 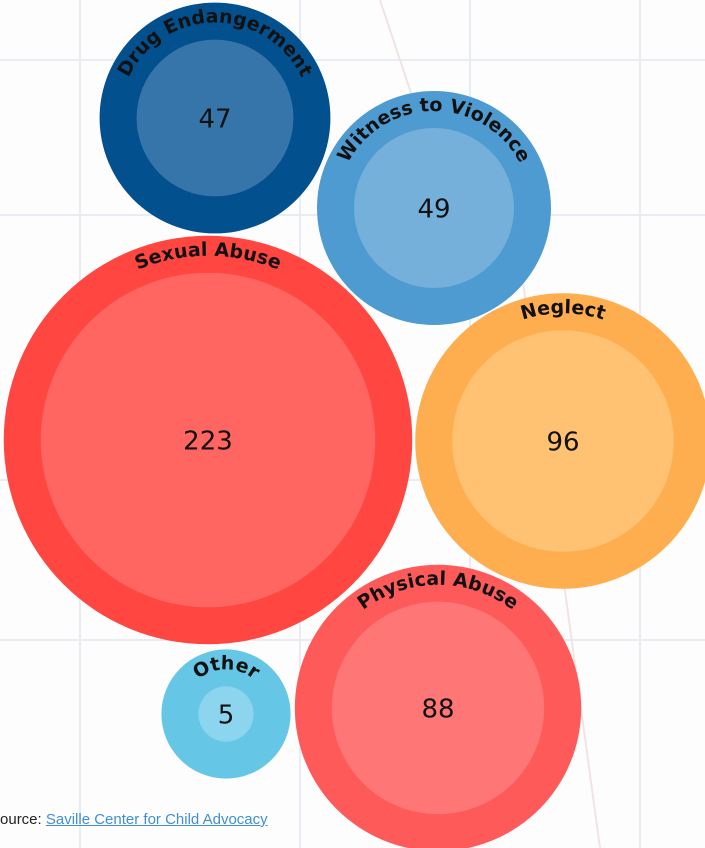 I want to click on value-label: 96, so click(x=562, y=443).